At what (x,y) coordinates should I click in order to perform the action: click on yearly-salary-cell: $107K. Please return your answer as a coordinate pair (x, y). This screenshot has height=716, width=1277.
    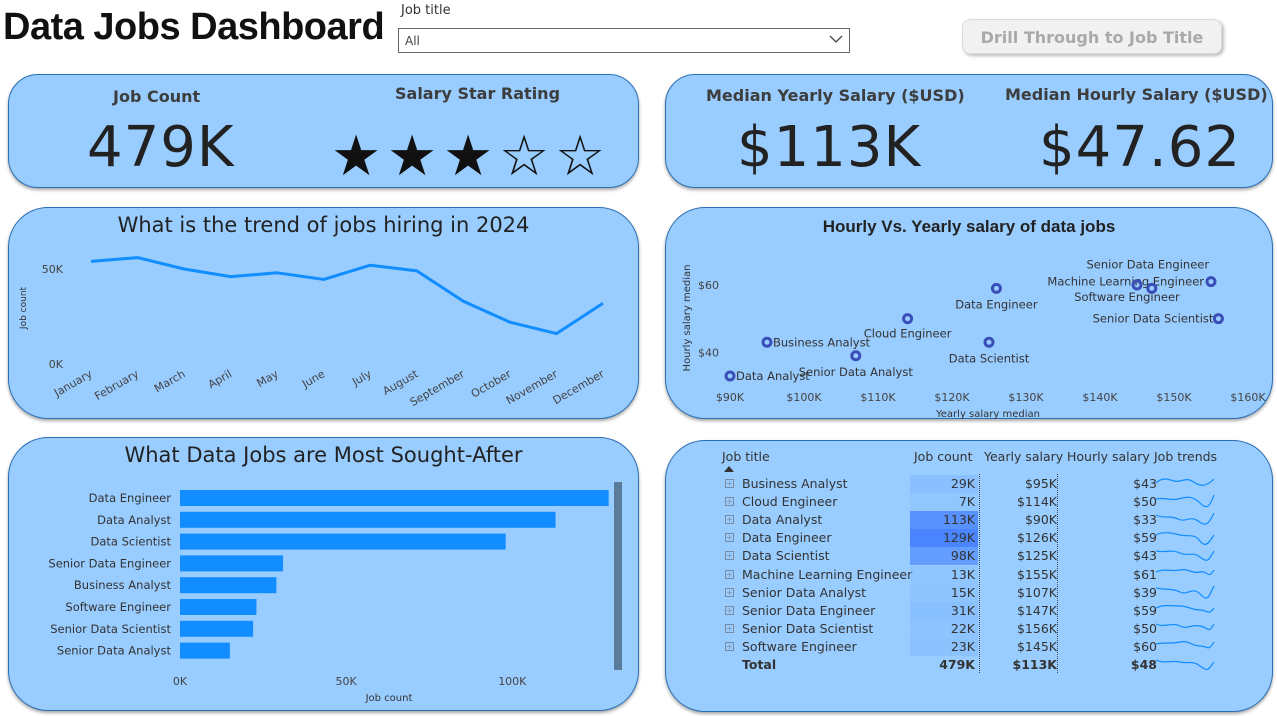
    Looking at the image, I should click on (1036, 592).